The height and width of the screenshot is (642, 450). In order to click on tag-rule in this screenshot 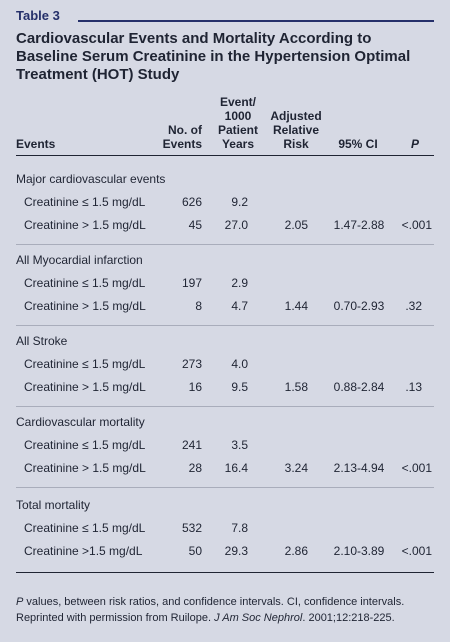, I will do `click(256, 21)`.